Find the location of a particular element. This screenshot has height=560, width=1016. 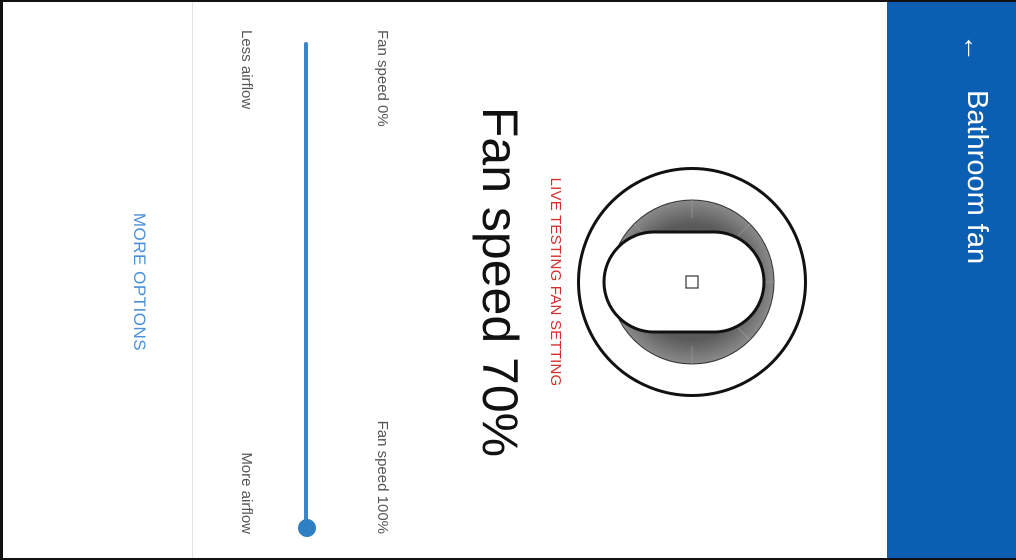

divider is located at coordinates (192, 280).